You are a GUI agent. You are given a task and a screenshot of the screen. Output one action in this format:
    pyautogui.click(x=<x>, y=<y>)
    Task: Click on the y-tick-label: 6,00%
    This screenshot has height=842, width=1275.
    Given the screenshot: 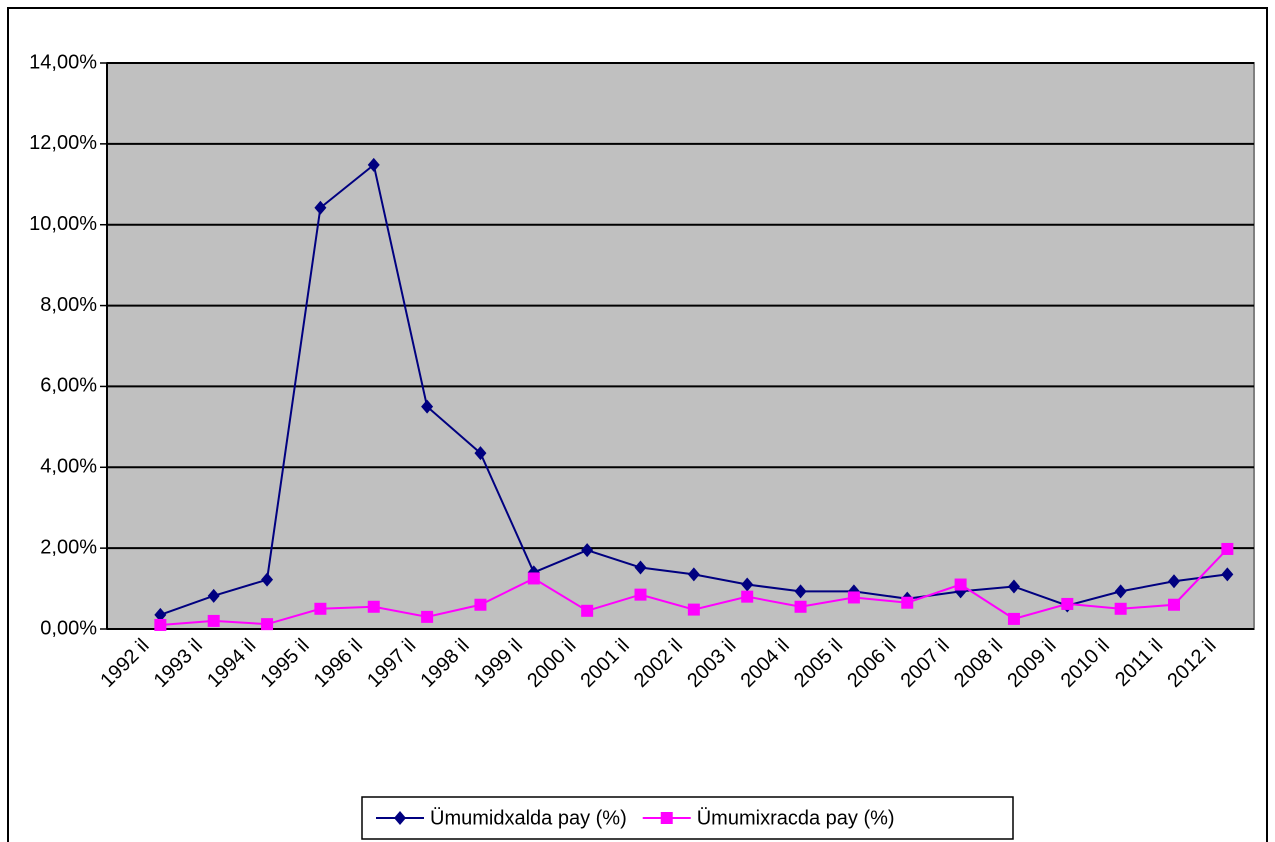 What is the action you would take?
    pyautogui.click(x=68, y=386)
    